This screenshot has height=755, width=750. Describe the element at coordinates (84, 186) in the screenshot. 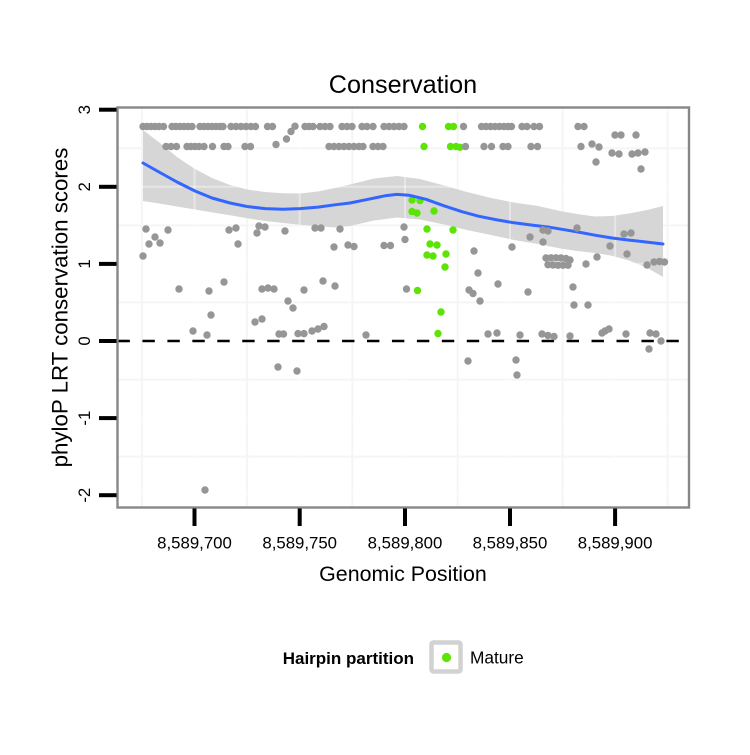

I see `svg-text: 2` at that location.